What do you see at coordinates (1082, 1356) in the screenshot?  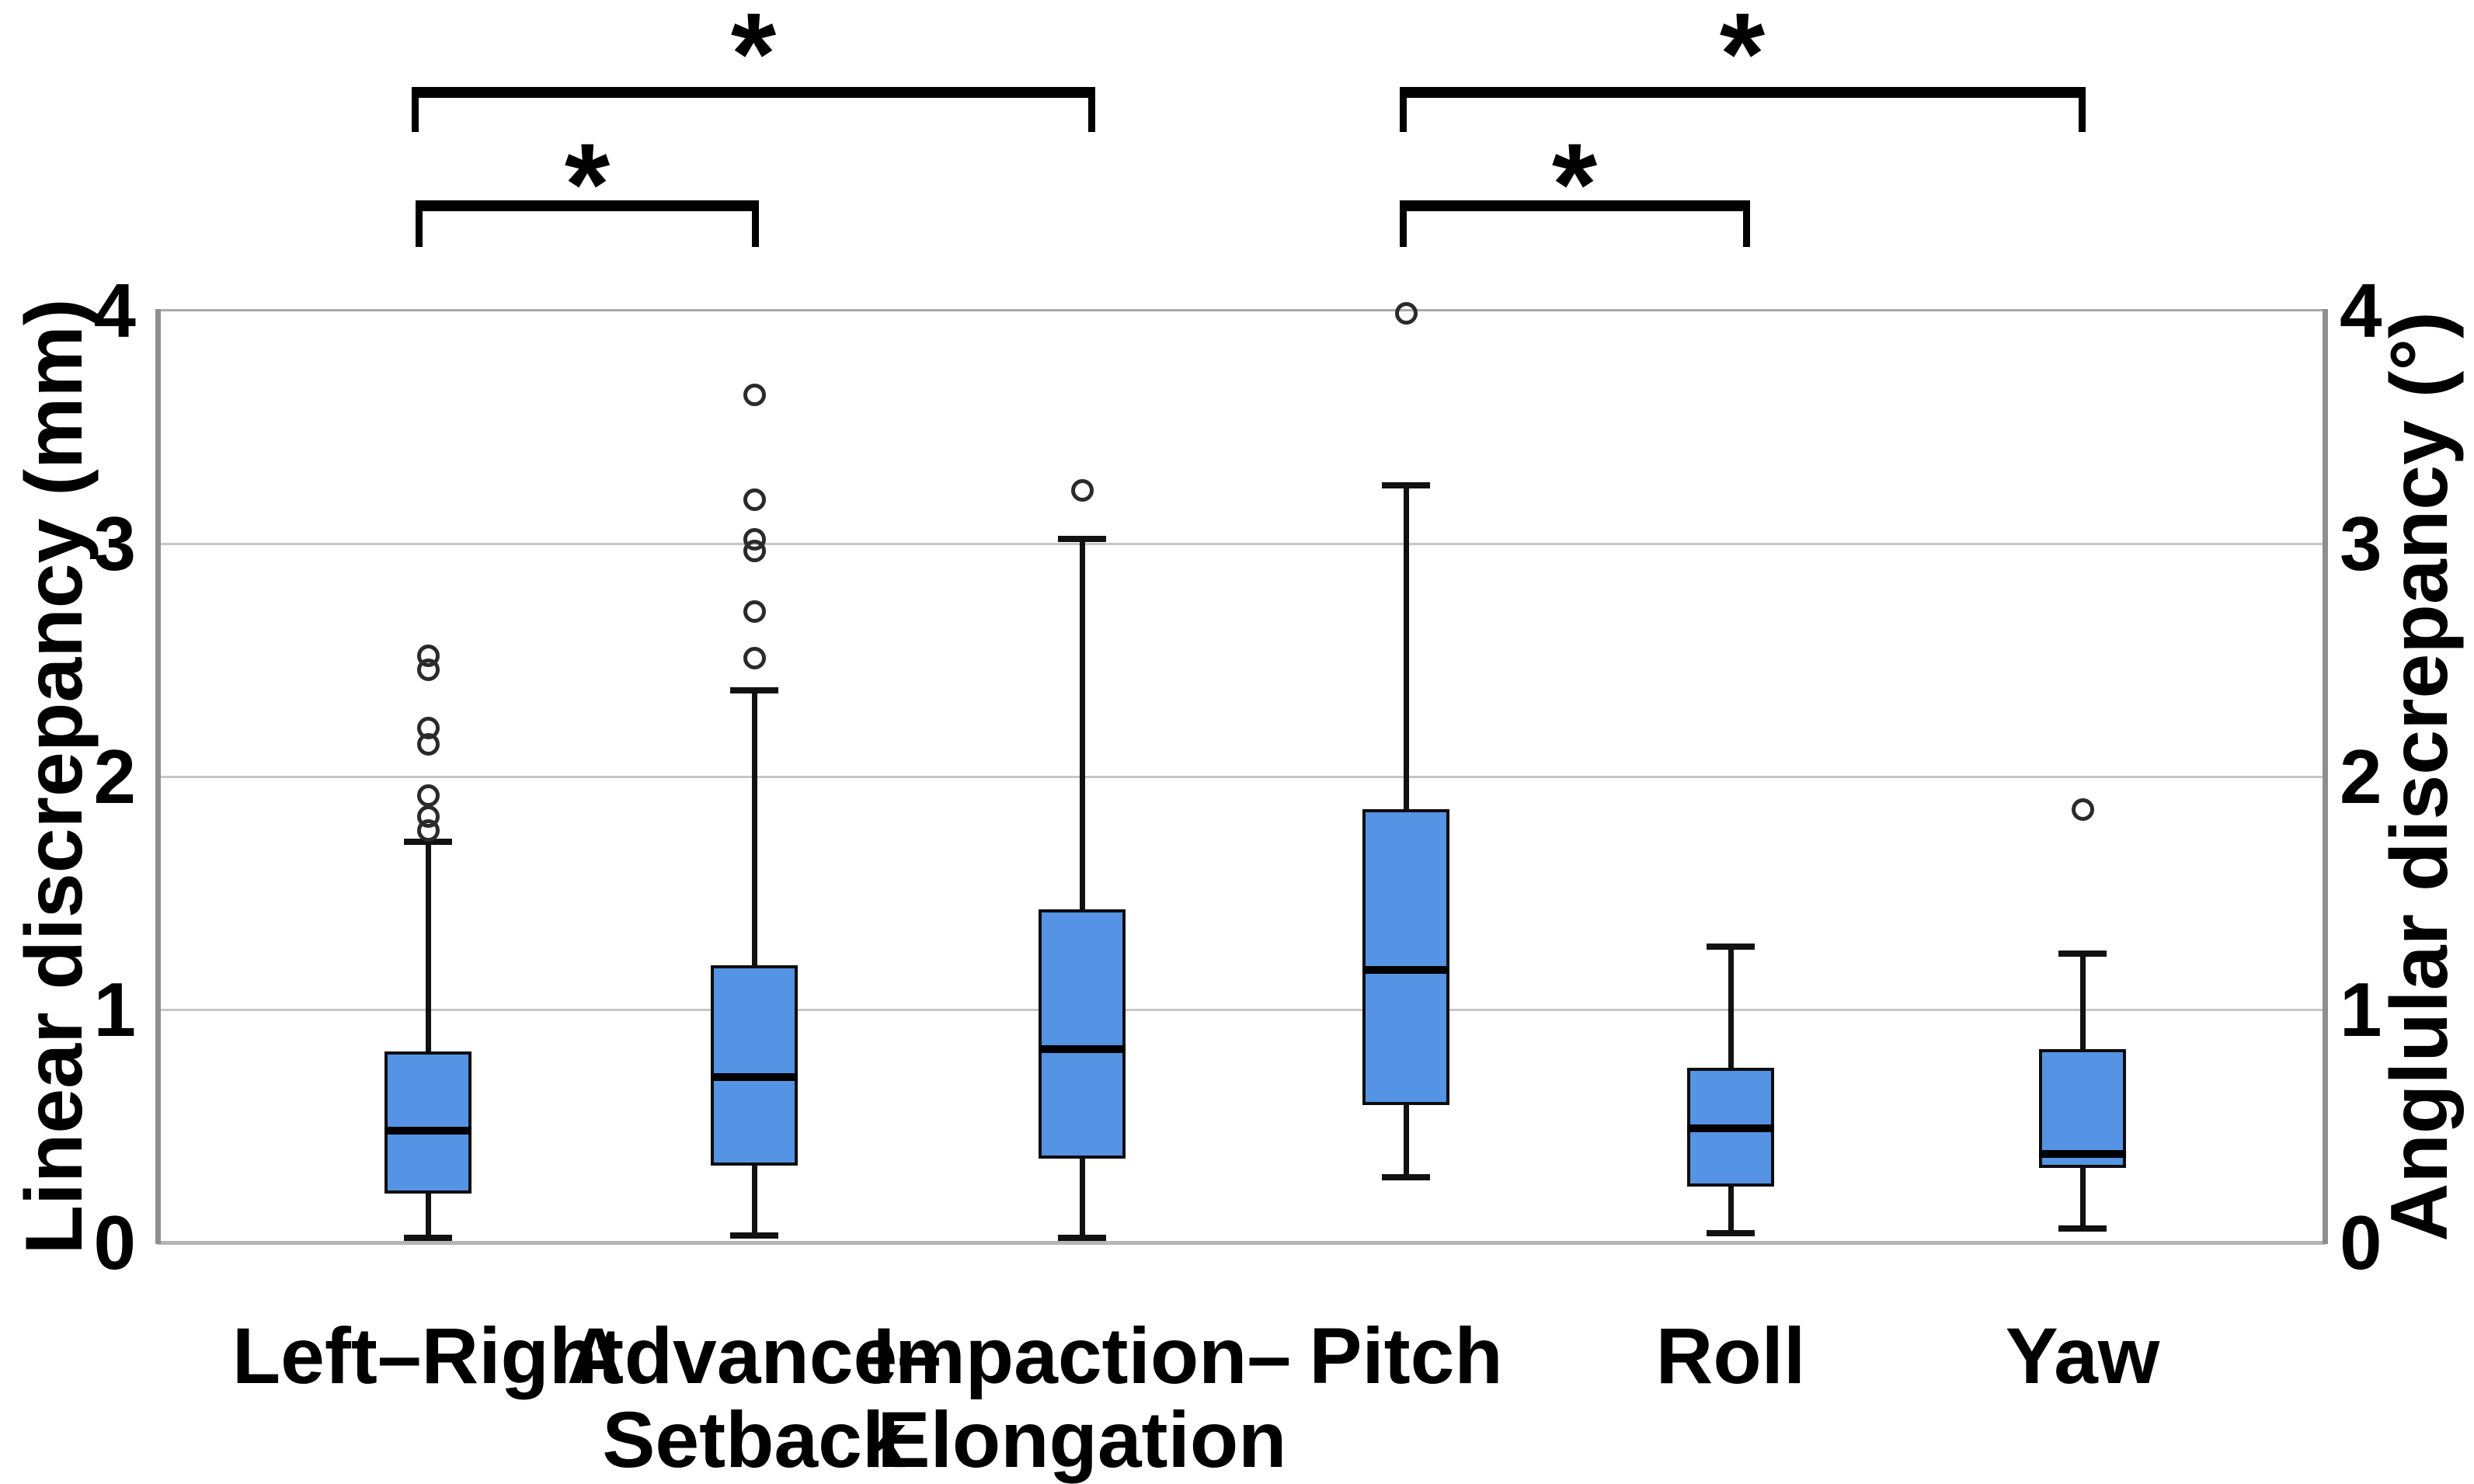 I see `category-label-line: Impaction–` at bounding box center [1082, 1356].